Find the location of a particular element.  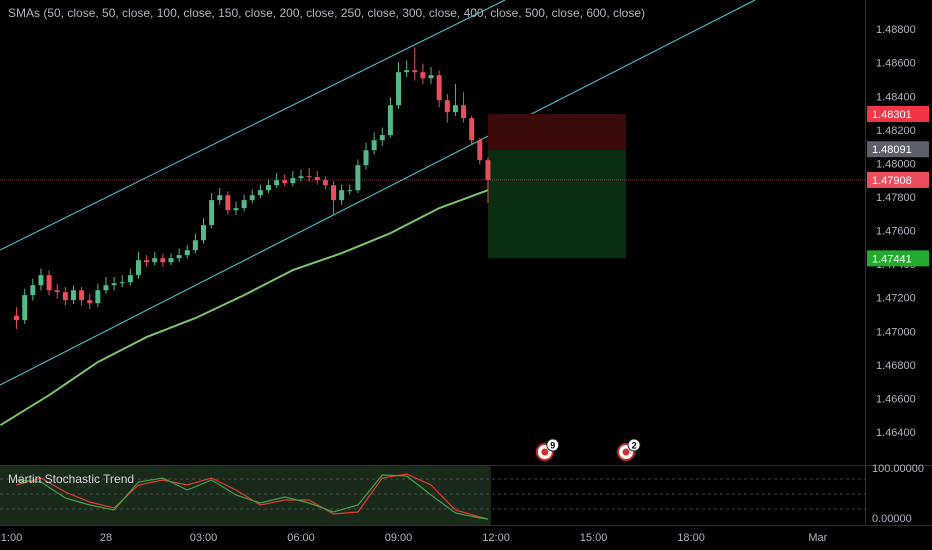

x-tick-label: 09:00 is located at coordinates (399, 538).